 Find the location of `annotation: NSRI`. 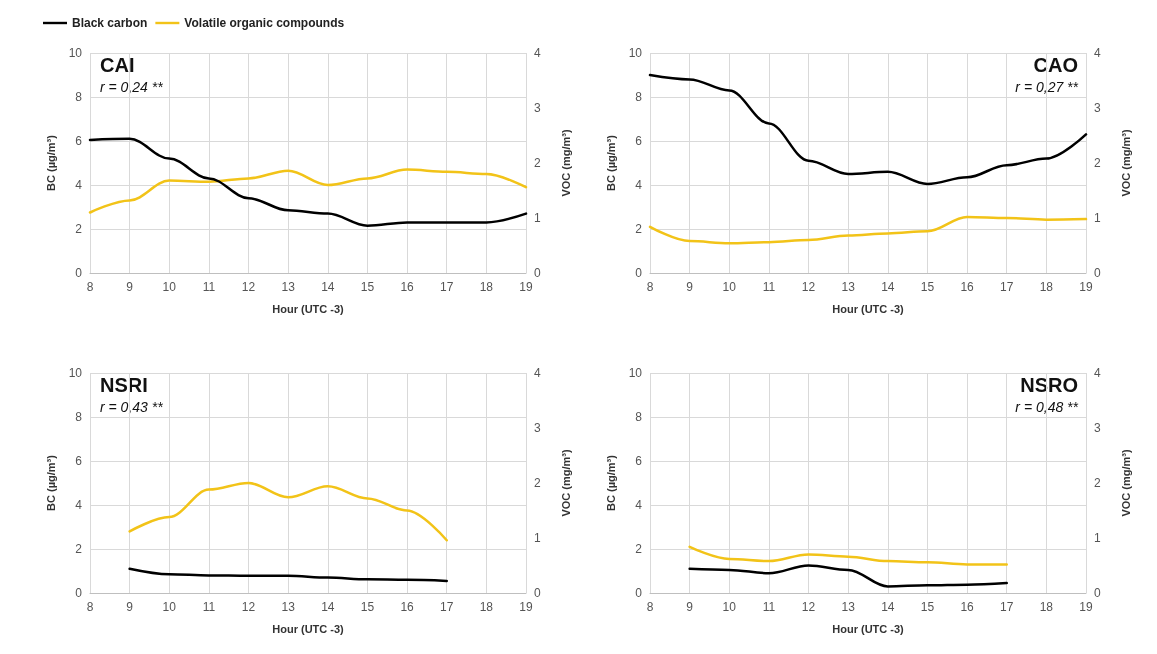

annotation: NSRI is located at coordinates (124, 385).